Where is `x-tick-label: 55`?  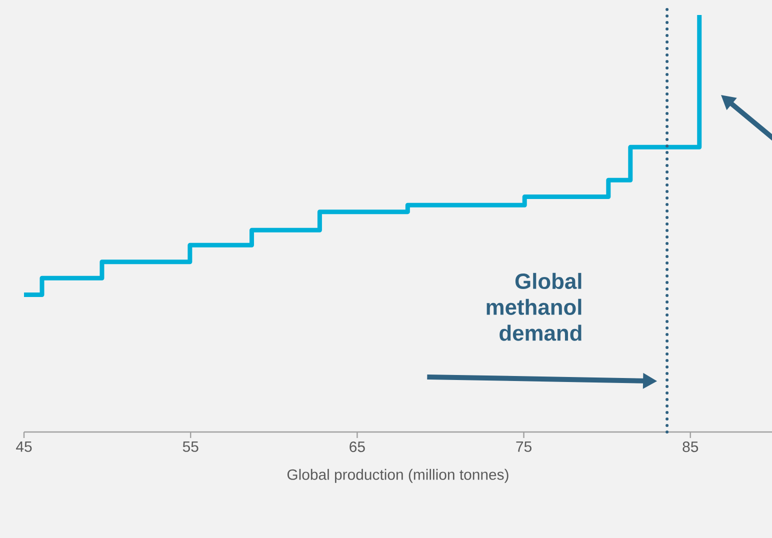 x-tick-label: 55 is located at coordinates (190, 447).